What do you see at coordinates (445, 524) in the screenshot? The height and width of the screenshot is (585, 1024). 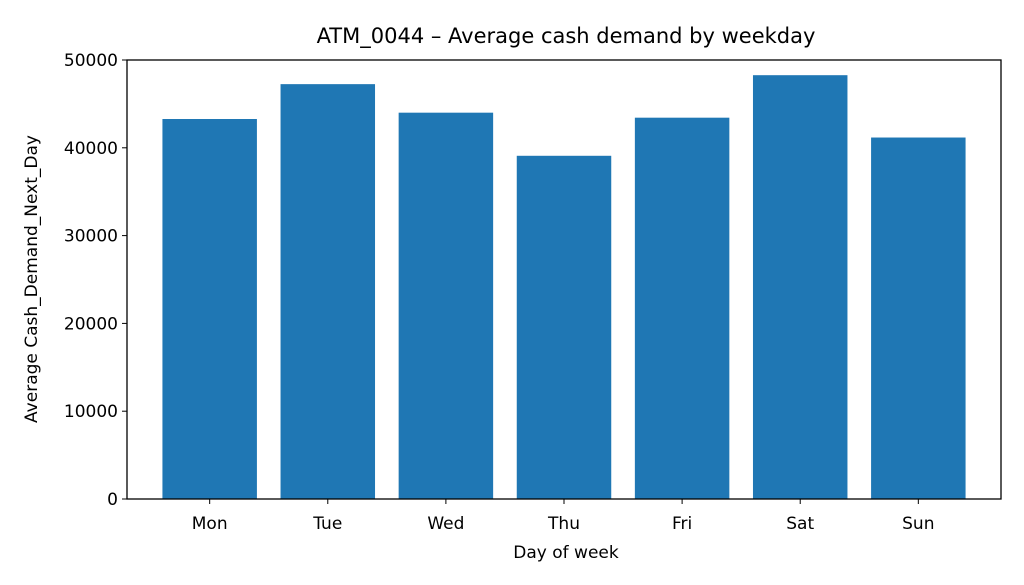 I see `x-tick-label: Wed` at bounding box center [445, 524].